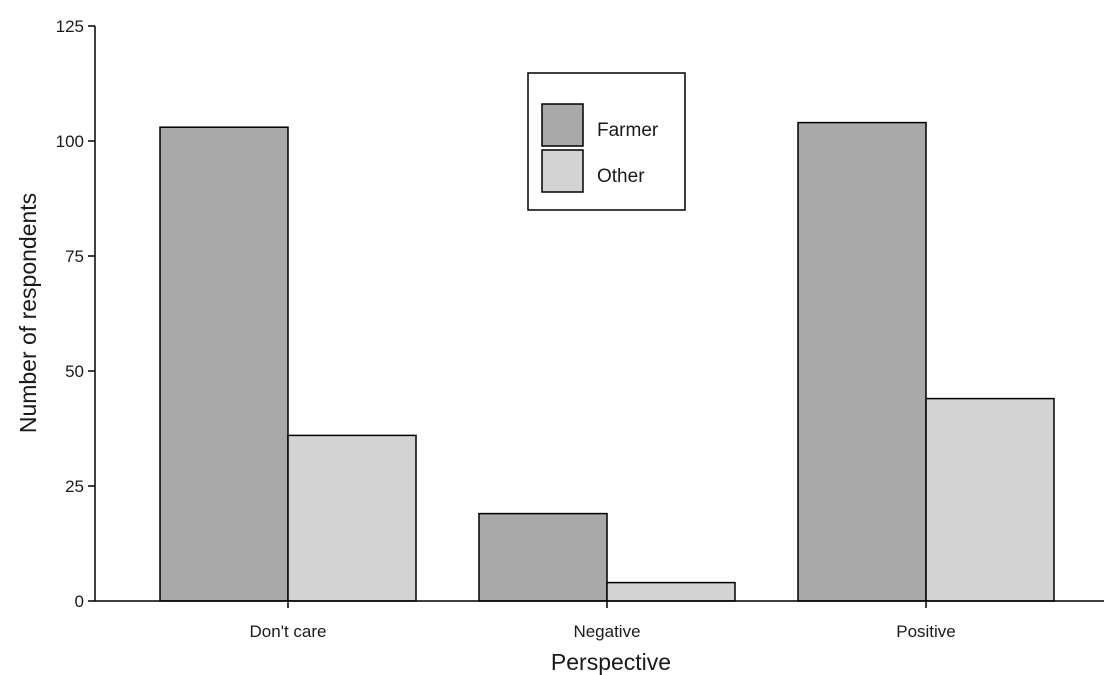 This screenshot has width=1107, height=675. Describe the element at coordinates (70, 141) in the screenshot. I see `y-tick-label: 100` at that location.